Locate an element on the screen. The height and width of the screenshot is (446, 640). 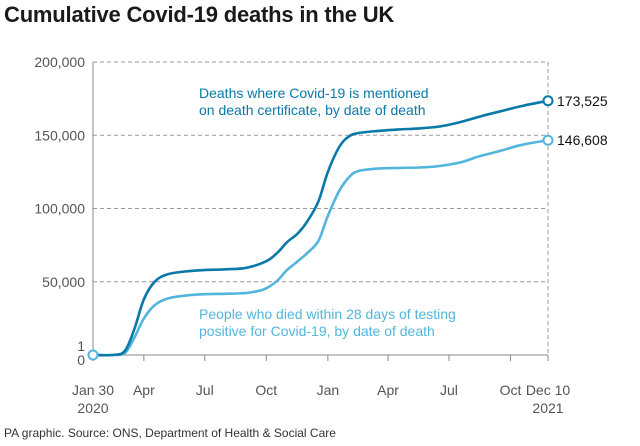
y-tick-label: 50,000 is located at coordinates (63, 282).